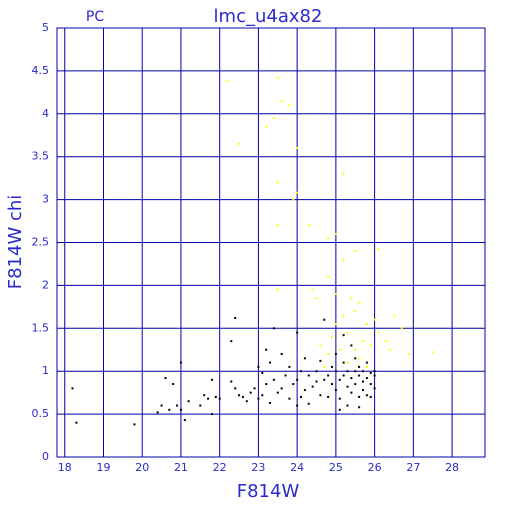 This screenshot has width=512, height=512. Describe the element at coordinates (336, 467) in the screenshot. I see `x-tick-label: 25` at that location.